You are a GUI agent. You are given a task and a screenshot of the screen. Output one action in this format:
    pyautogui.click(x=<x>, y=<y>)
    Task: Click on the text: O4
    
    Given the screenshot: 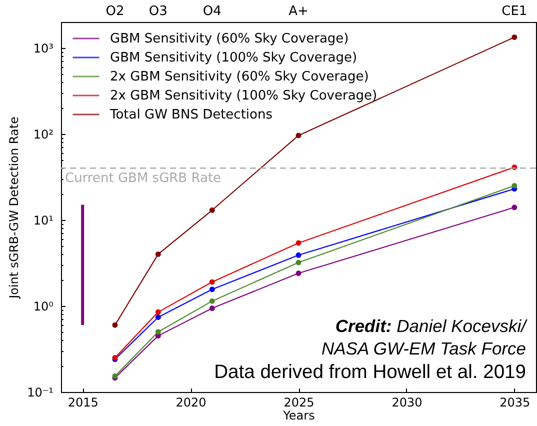 What is the action you would take?
    pyautogui.click(x=212, y=11)
    